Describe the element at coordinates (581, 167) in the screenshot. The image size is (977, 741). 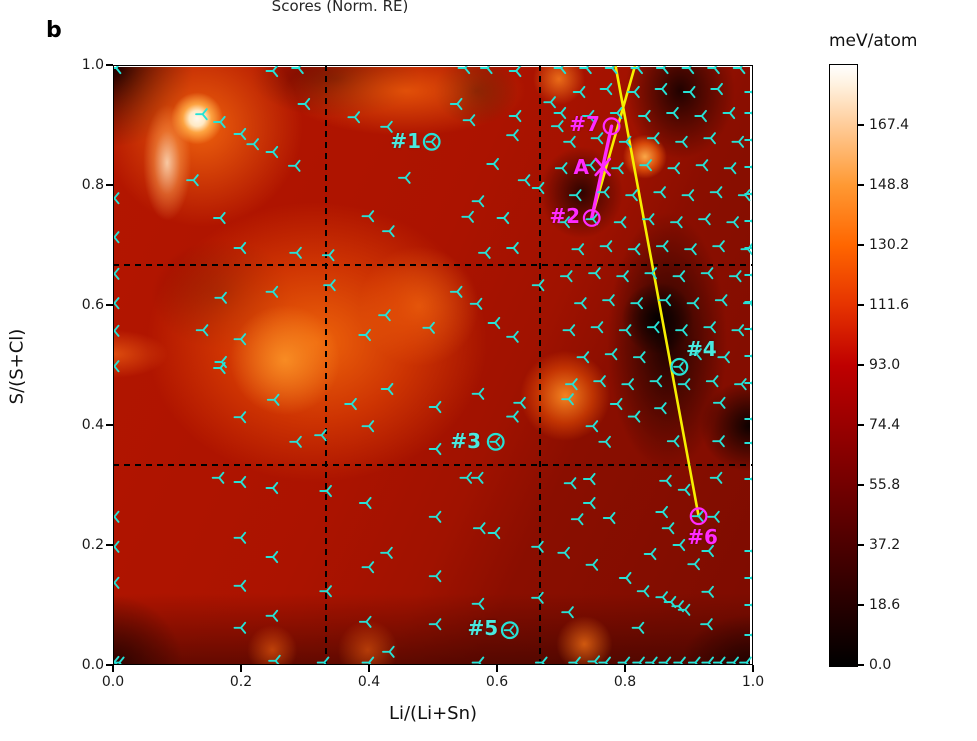
I see `point-label-A: A` at that location.